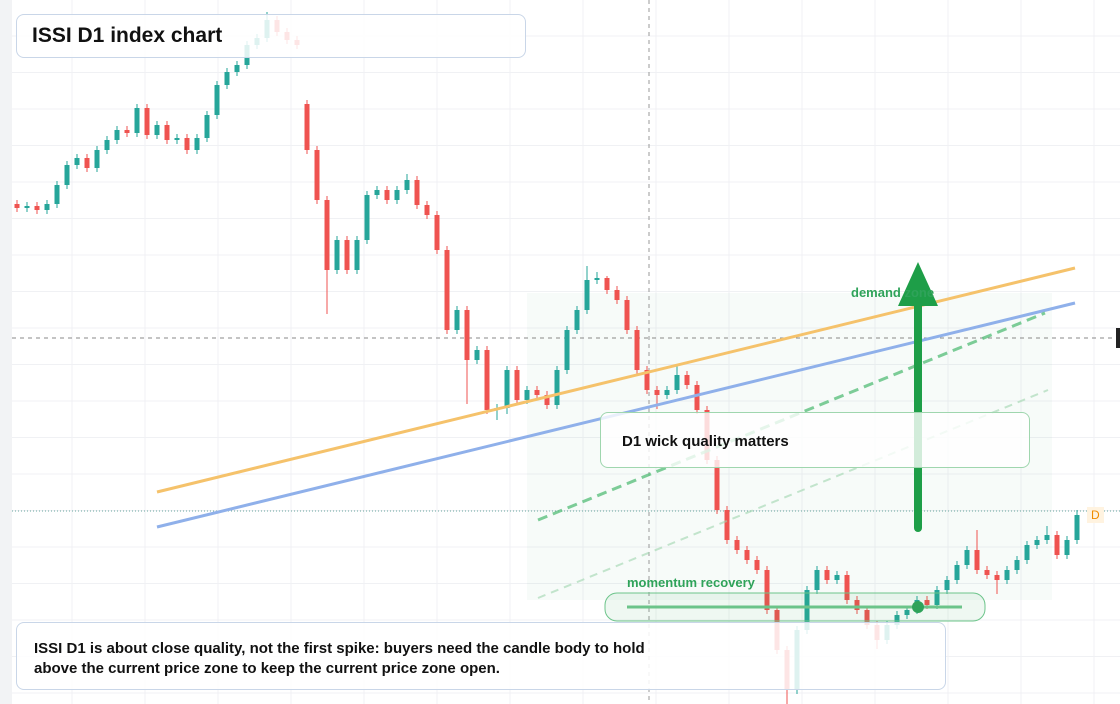 The width and height of the screenshot is (1120, 704). What do you see at coordinates (6, 352) in the screenshot?
I see `left-strip` at bounding box center [6, 352].